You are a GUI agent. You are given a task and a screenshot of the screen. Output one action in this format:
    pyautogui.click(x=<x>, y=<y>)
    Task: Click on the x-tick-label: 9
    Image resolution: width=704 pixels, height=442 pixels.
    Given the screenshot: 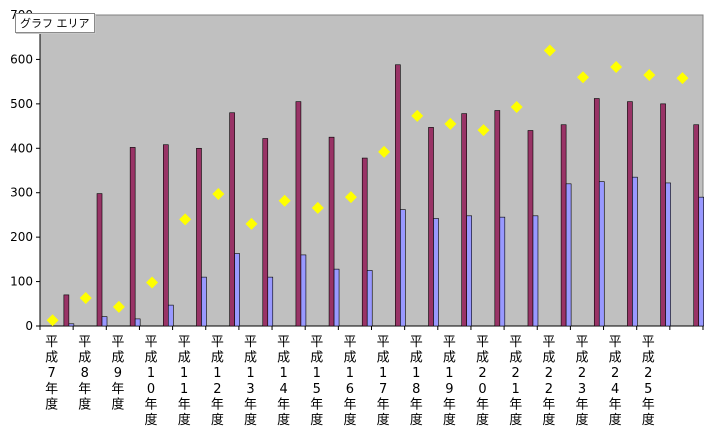 What is the action you would take?
    pyautogui.click(x=118, y=373)
    